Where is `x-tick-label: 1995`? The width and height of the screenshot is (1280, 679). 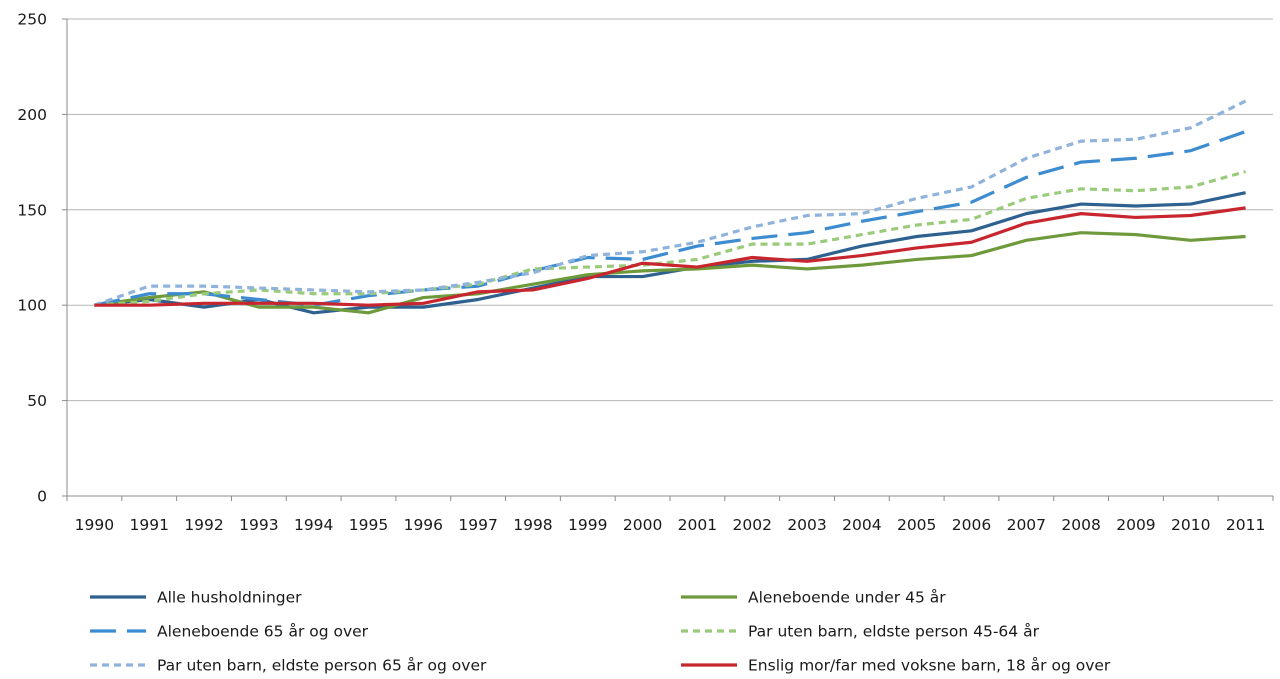 x-tick-label: 1995 is located at coordinates (368, 525).